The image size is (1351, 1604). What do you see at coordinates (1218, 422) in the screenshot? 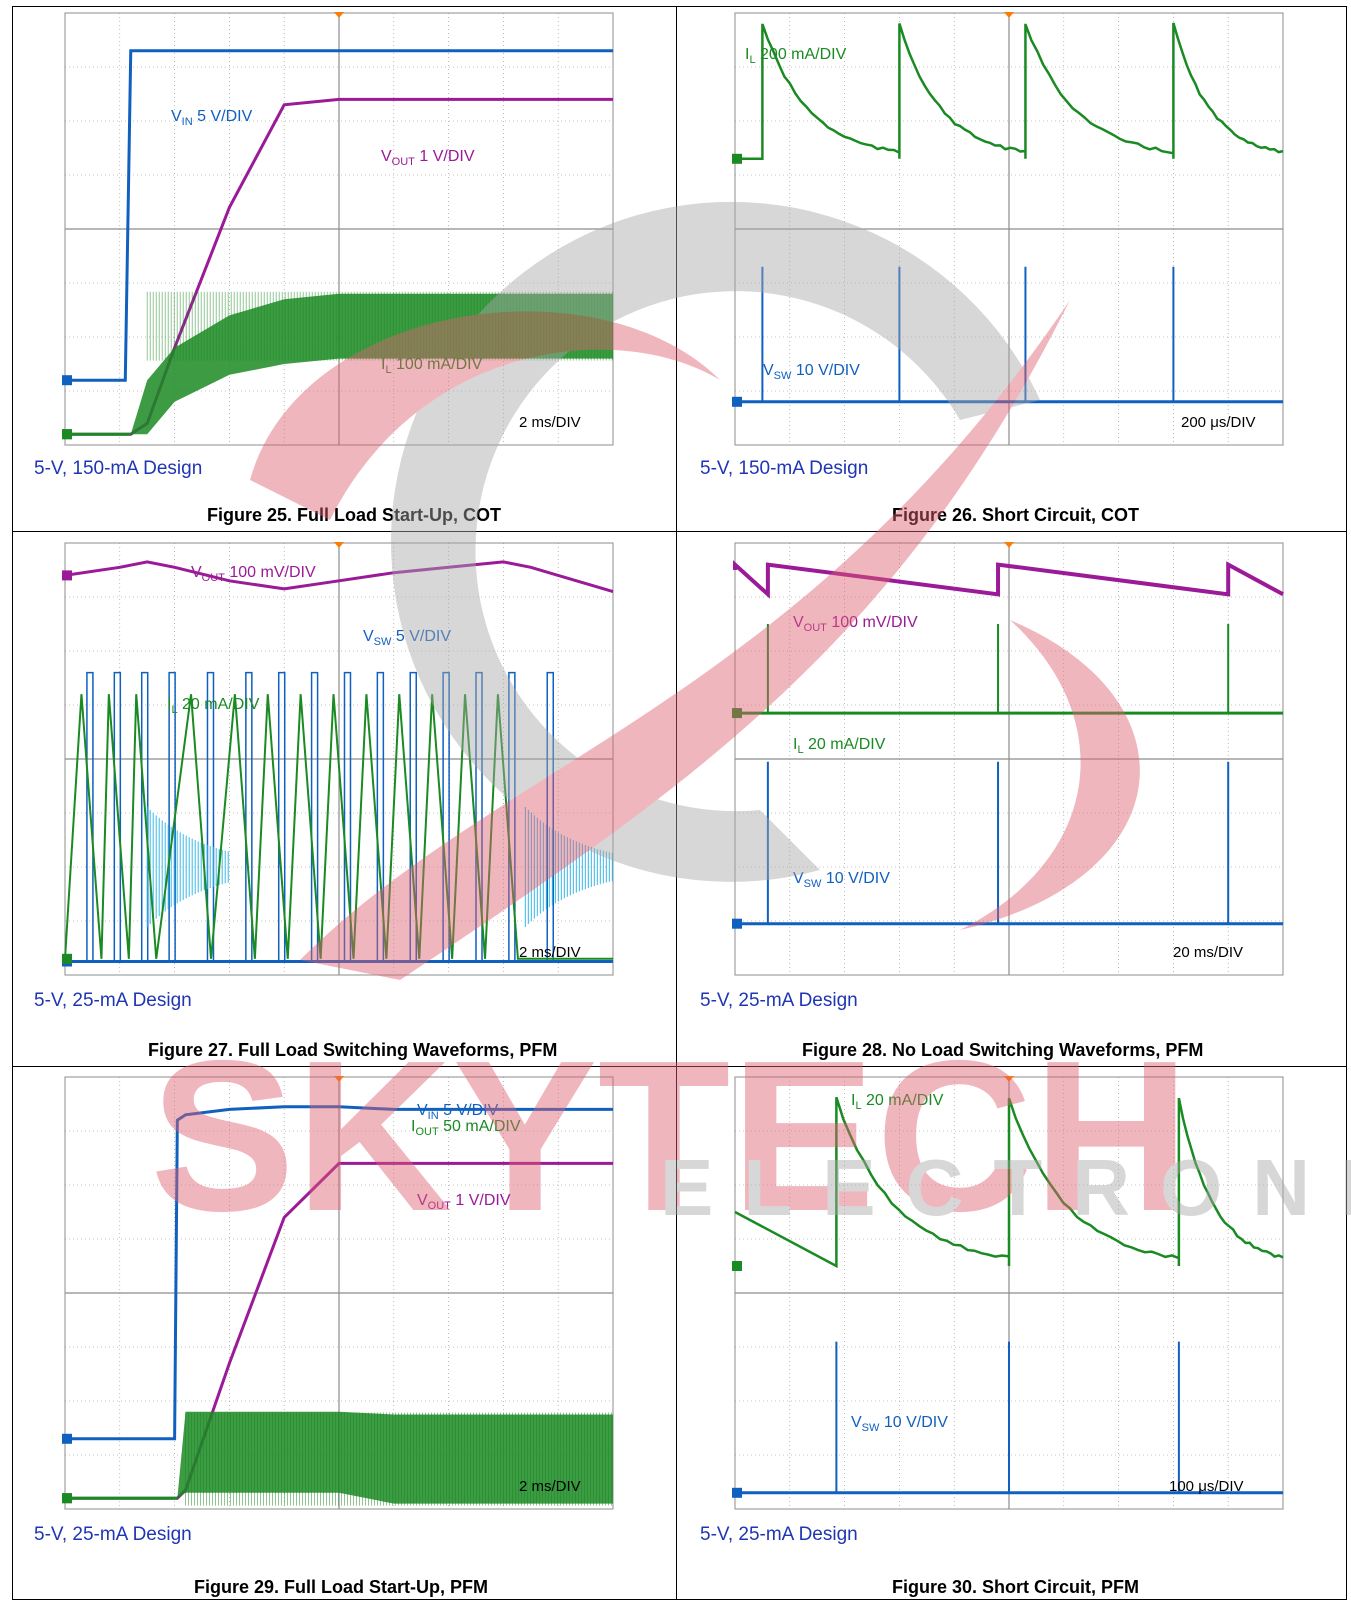
I see `timebase-label: 200 μs/DIV` at bounding box center [1218, 422].